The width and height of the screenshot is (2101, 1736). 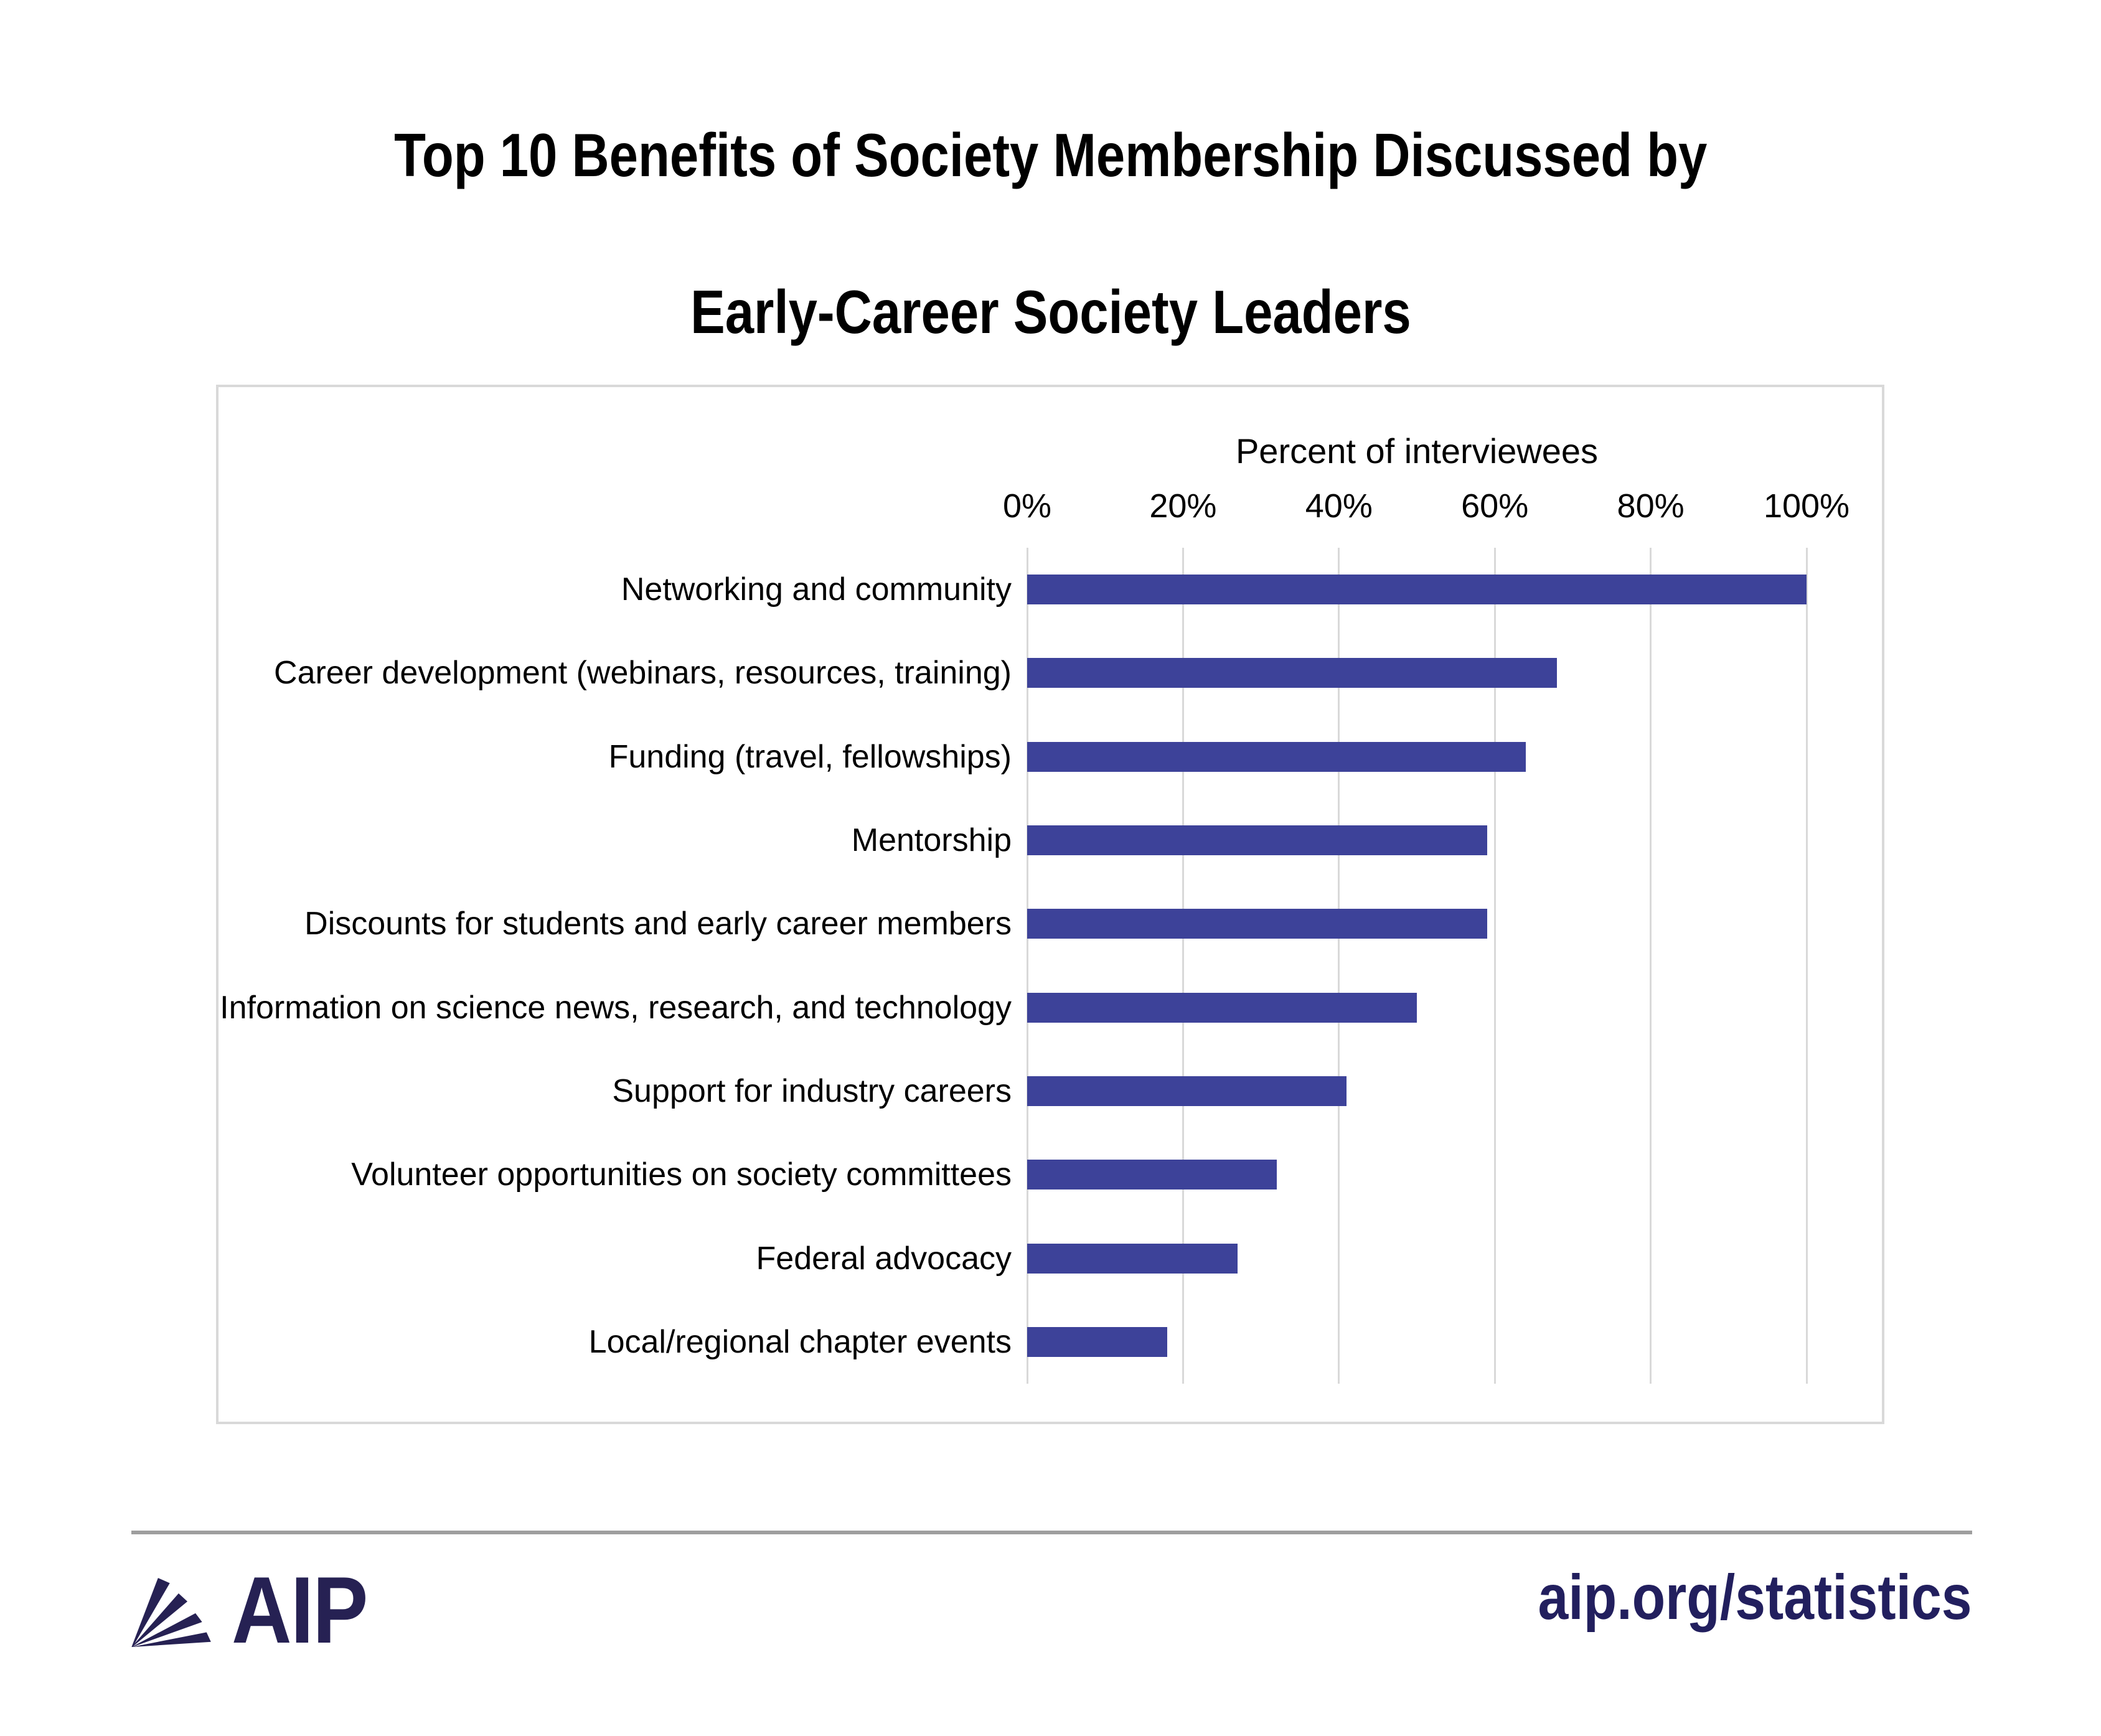 What do you see at coordinates (1339, 506) in the screenshot?
I see `x-tick-label: 40%` at bounding box center [1339, 506].